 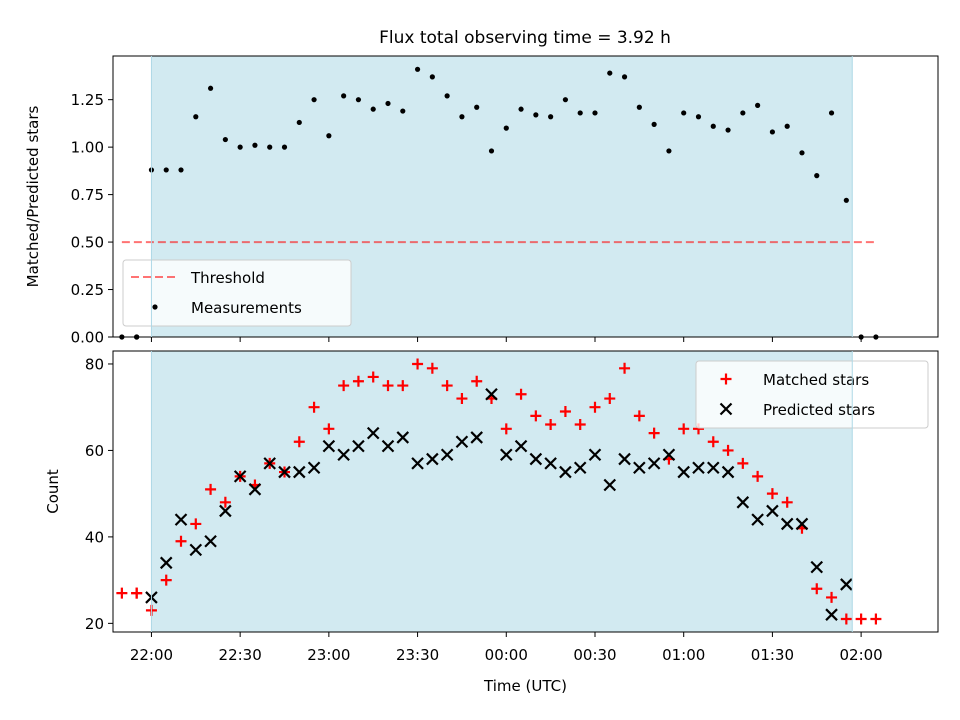 I want to click on x-tick-label: 01:00, so click(x=683, y=655).